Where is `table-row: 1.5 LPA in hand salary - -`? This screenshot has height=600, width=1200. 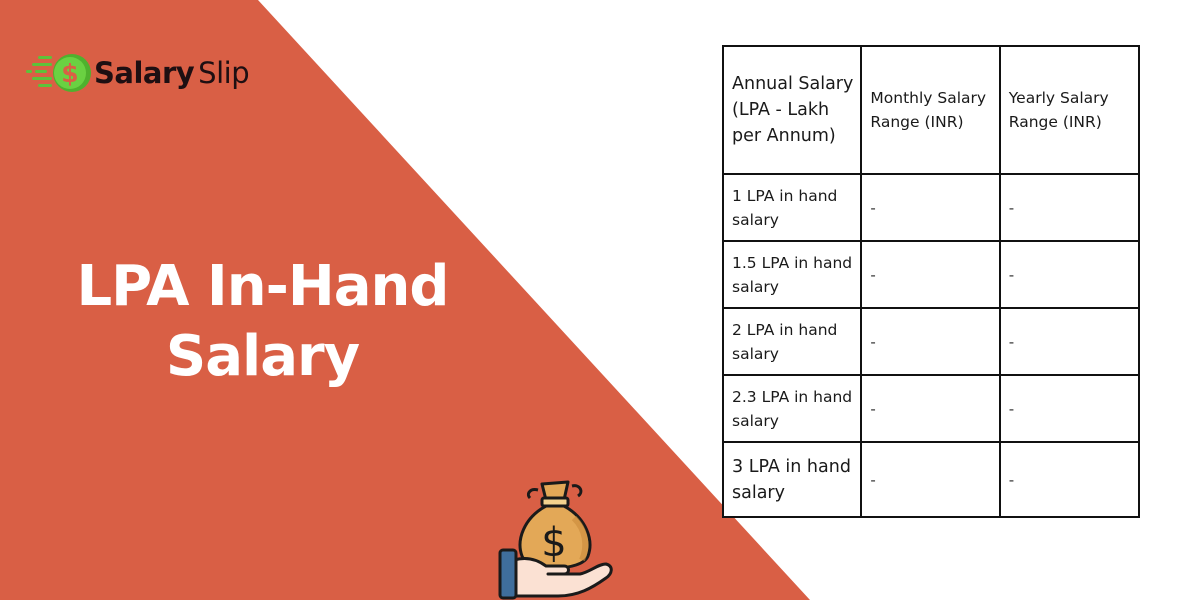 table-row: 1.5 LPA in hand salary - - is located at coordinates (931, 274).